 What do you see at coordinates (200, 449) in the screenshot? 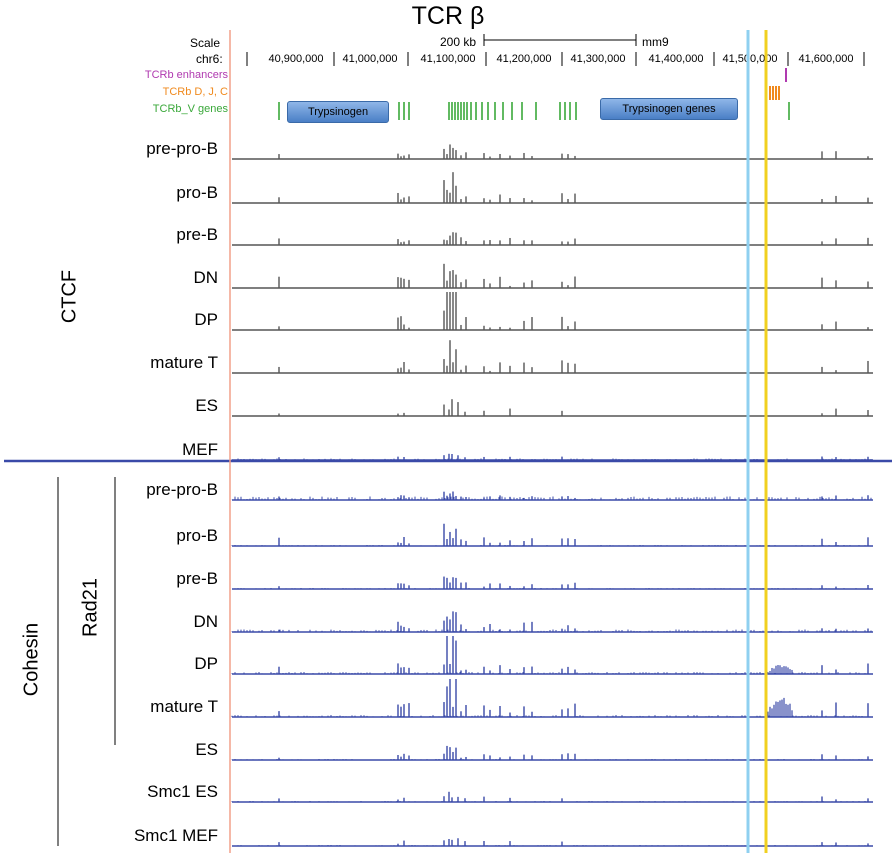
I see `ctcf-track-label: MEF` at bounding box center [200, 449].